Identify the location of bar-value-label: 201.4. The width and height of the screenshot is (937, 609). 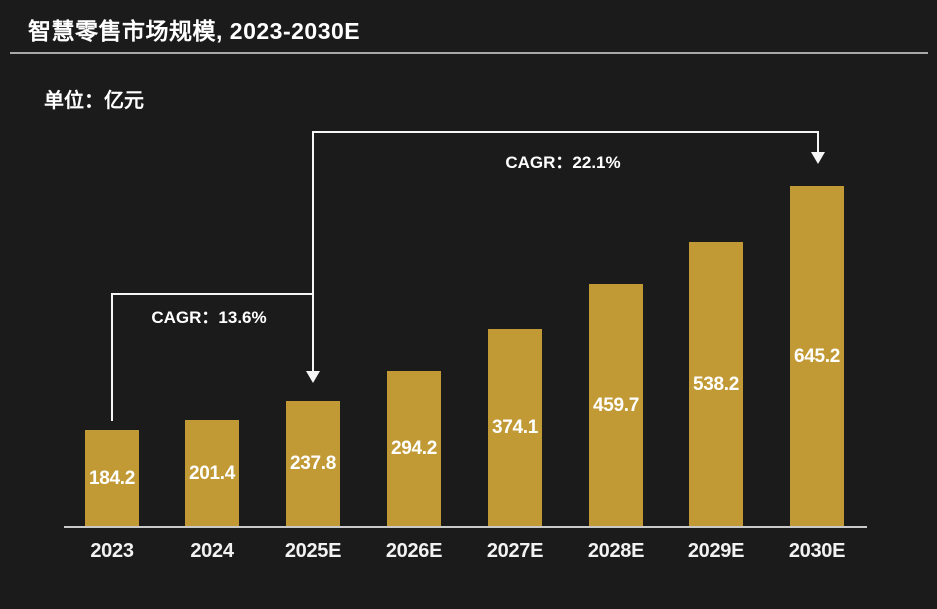
(212, 473).